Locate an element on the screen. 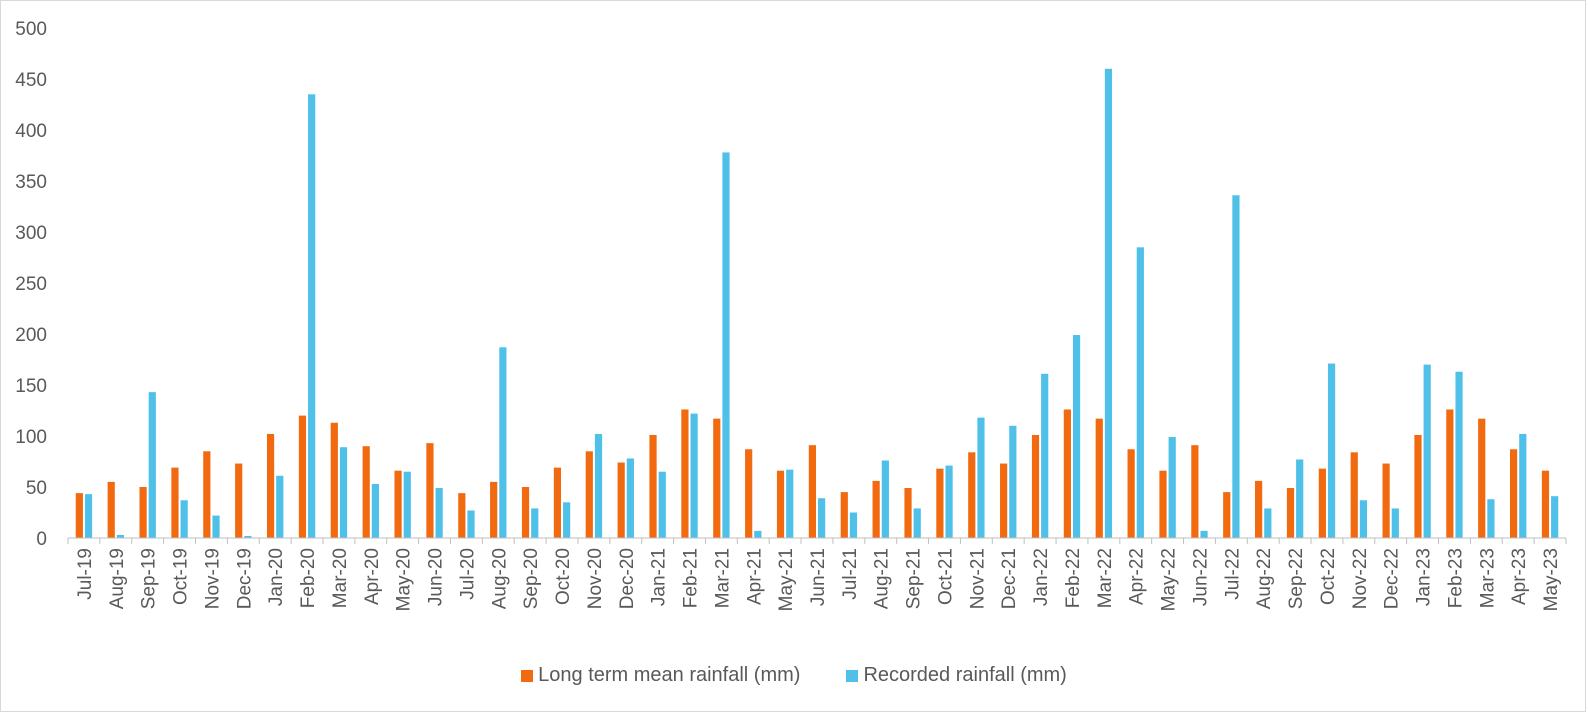 The height and width of the screenshot is (720, 1588). x-tick-label: Jan-20 is located at coordinates (276, 577).